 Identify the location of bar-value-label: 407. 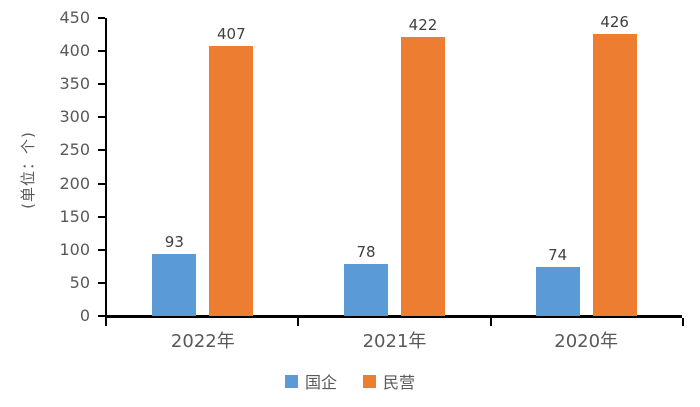
(231, 34).